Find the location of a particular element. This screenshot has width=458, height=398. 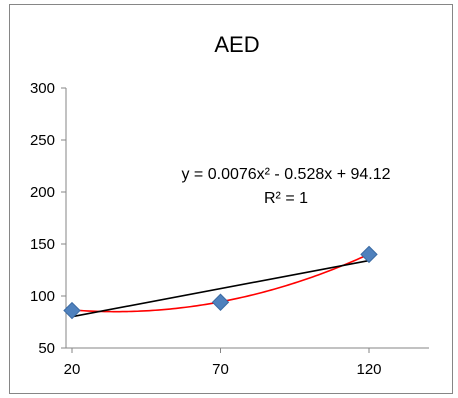

y-tick-label: 150 is located at coordinates (42, 244).